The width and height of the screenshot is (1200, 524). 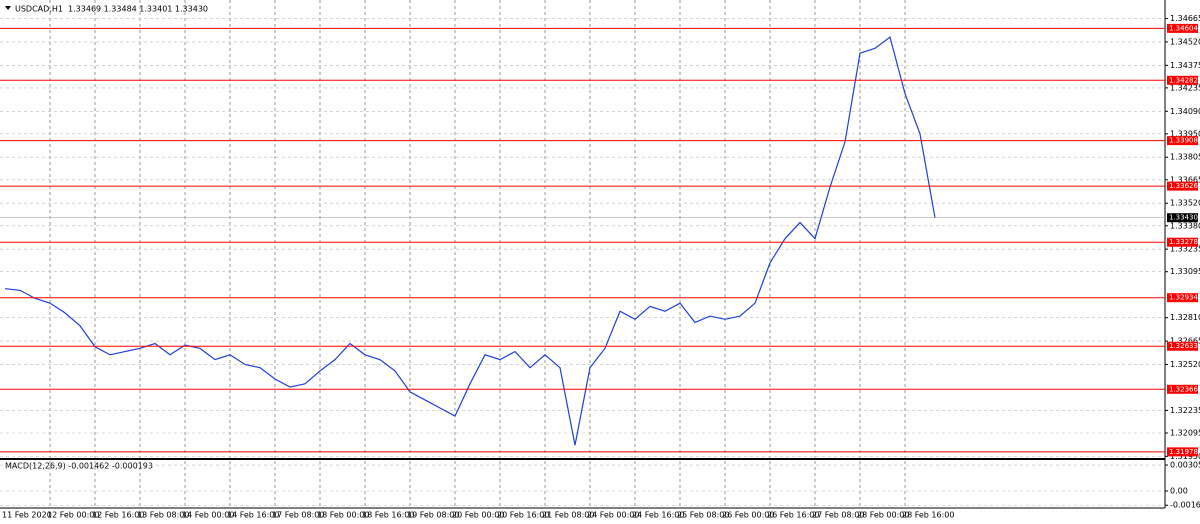 What do you see at coordinates (1185, 465) in the screenshot?
I see `macd-tick-label: 0.003057` at bounding box center [1185, 465].